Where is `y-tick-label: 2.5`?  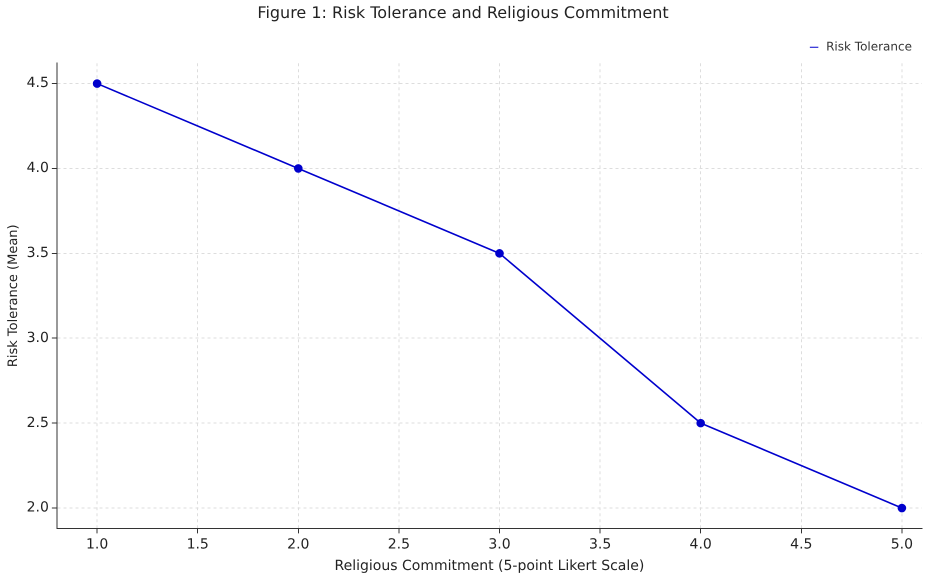
y-tick-label: 2.5 is located at coordinates (37, 422).